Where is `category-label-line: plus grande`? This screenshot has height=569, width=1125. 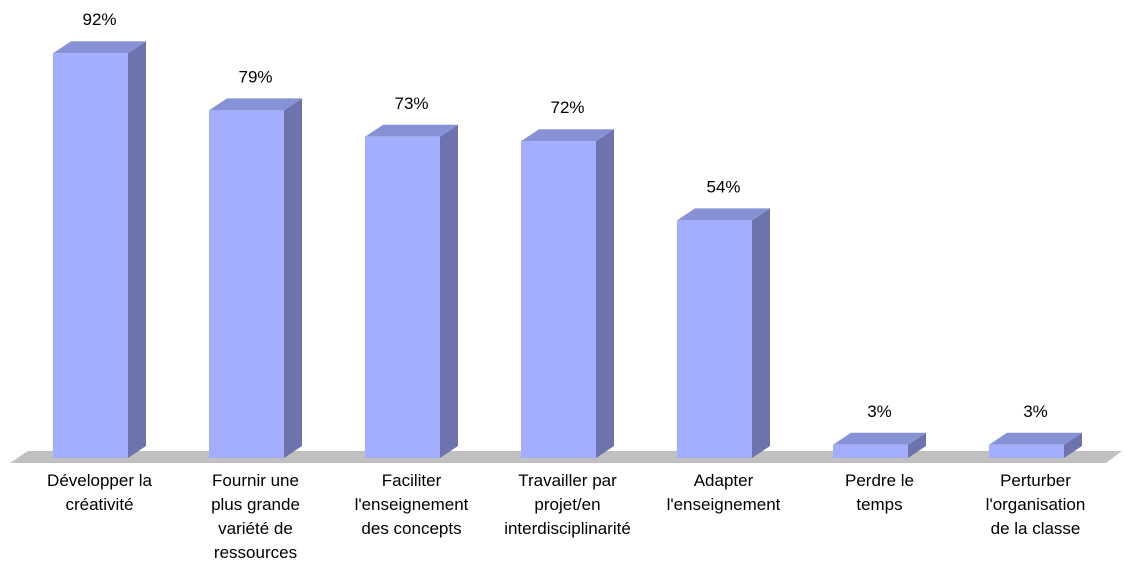 category-label-line: plus grande is located at coordinates (255, 504).